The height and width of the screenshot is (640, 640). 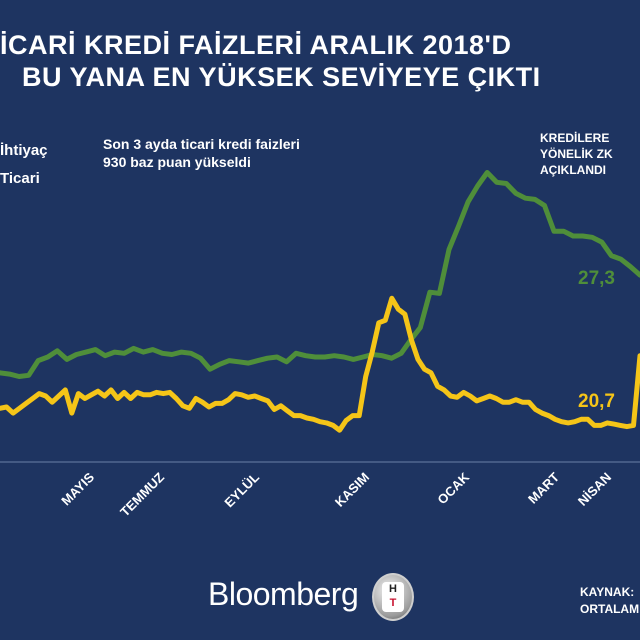 I want to click on legend-ihtiyac: İhtiyaç, so click(x=24, y=150).